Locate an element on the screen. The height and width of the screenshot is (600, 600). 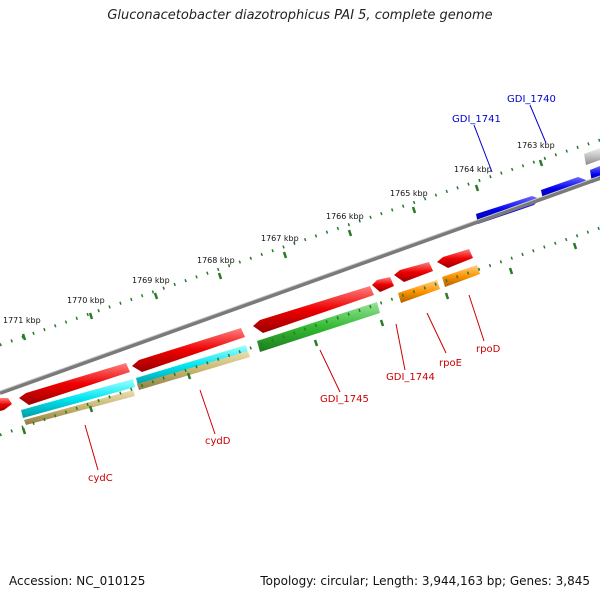
gene-rpoe is located at coordinates (413, 272).